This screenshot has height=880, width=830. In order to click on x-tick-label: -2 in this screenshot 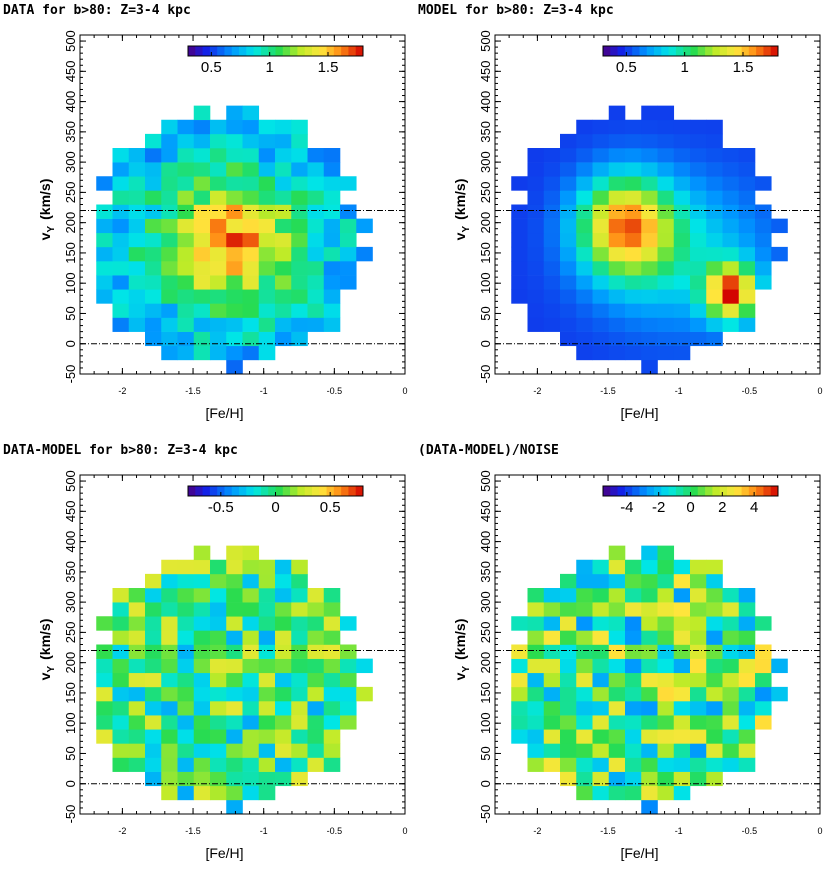, I will do `click(122, 391)`.